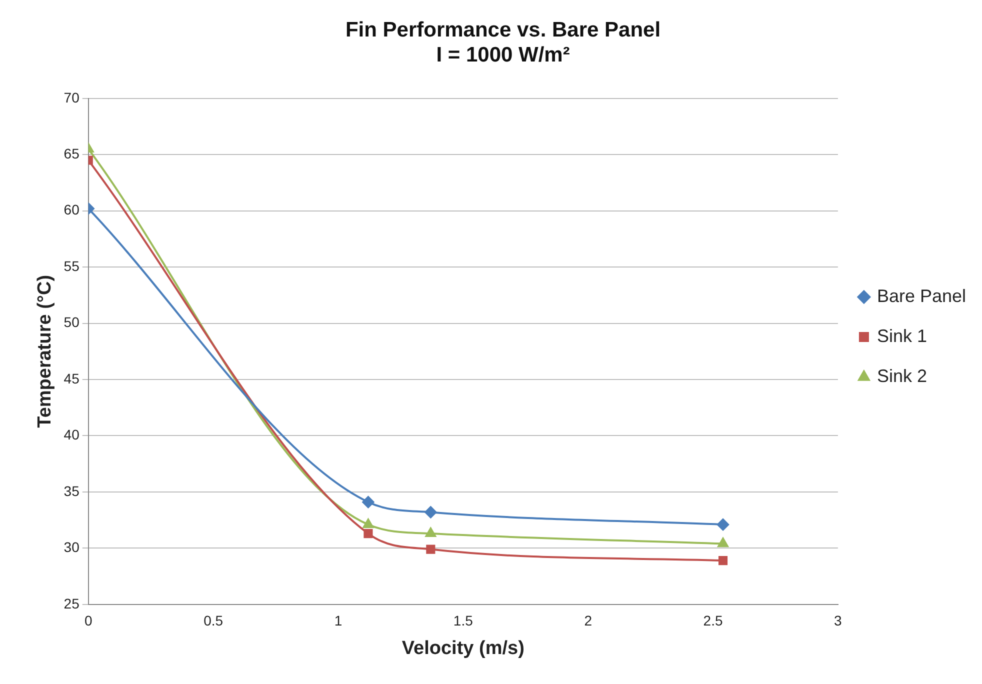 Image resolution: width=982 pixels, height=684 pixels. I want to click on y-tick-label: 30, so click(72, 547).